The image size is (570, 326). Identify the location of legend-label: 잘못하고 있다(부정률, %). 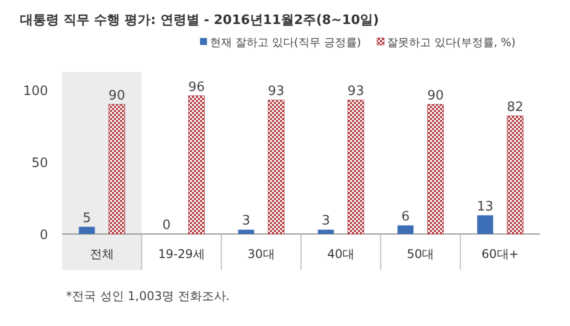
(451, 42).